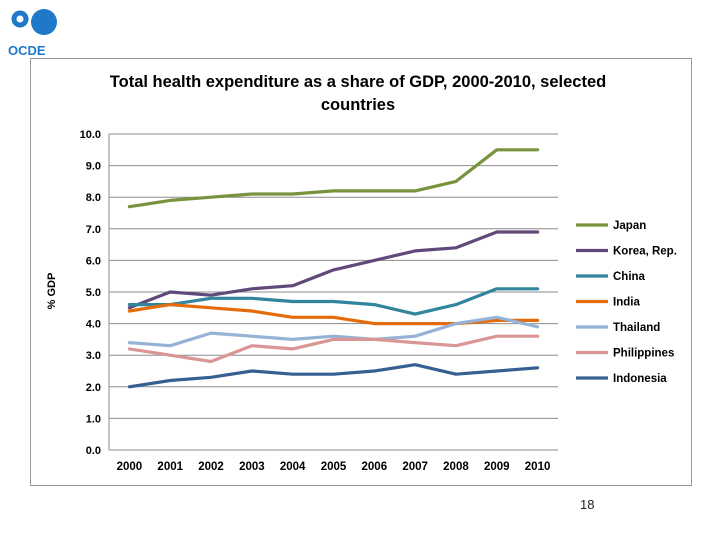 Image resolution: width=720 pixels, height=540 pixels. I want to click on y-tick-label: 9.0, so click(93, 167).